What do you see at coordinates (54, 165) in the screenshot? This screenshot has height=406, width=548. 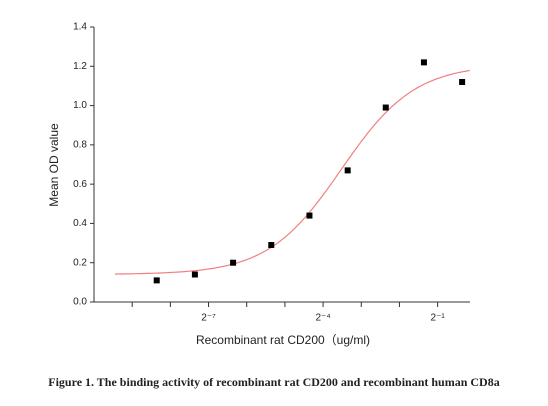 I see `y-axis-title: Mean OD value` at bounding box center [54, 165].